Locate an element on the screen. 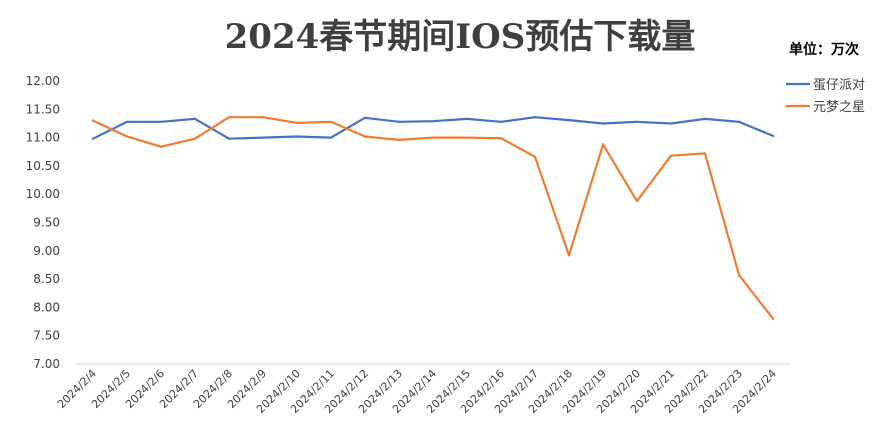  unit-label: 单位：万次 is located at coordinates (824, 49).